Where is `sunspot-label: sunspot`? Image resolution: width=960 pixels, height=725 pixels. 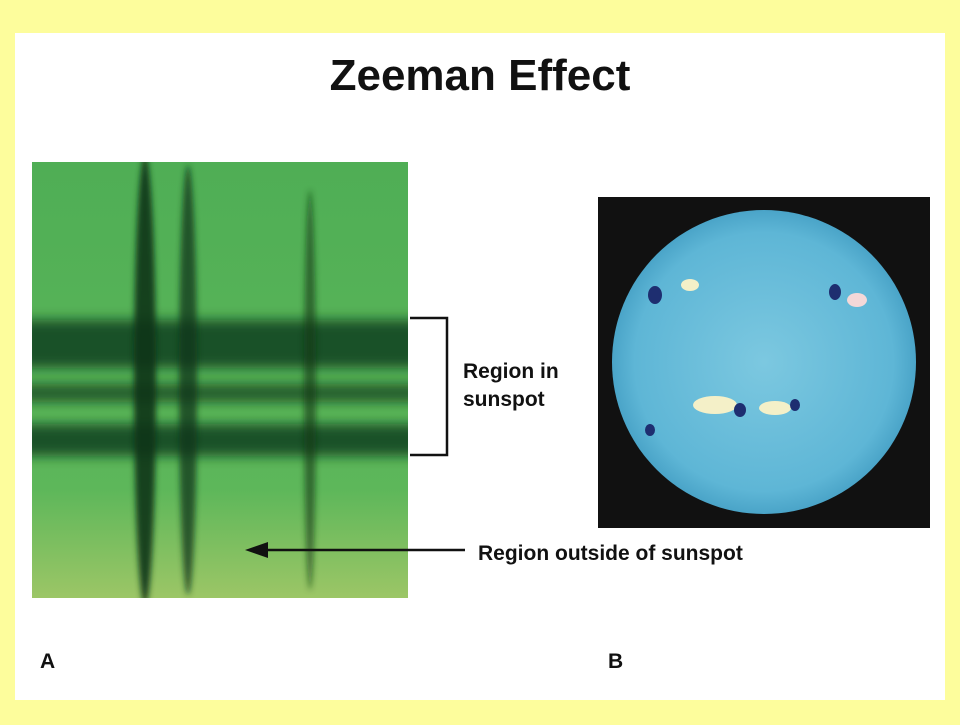 sunspot-label: sunspot is located at coordinates (504, 399).